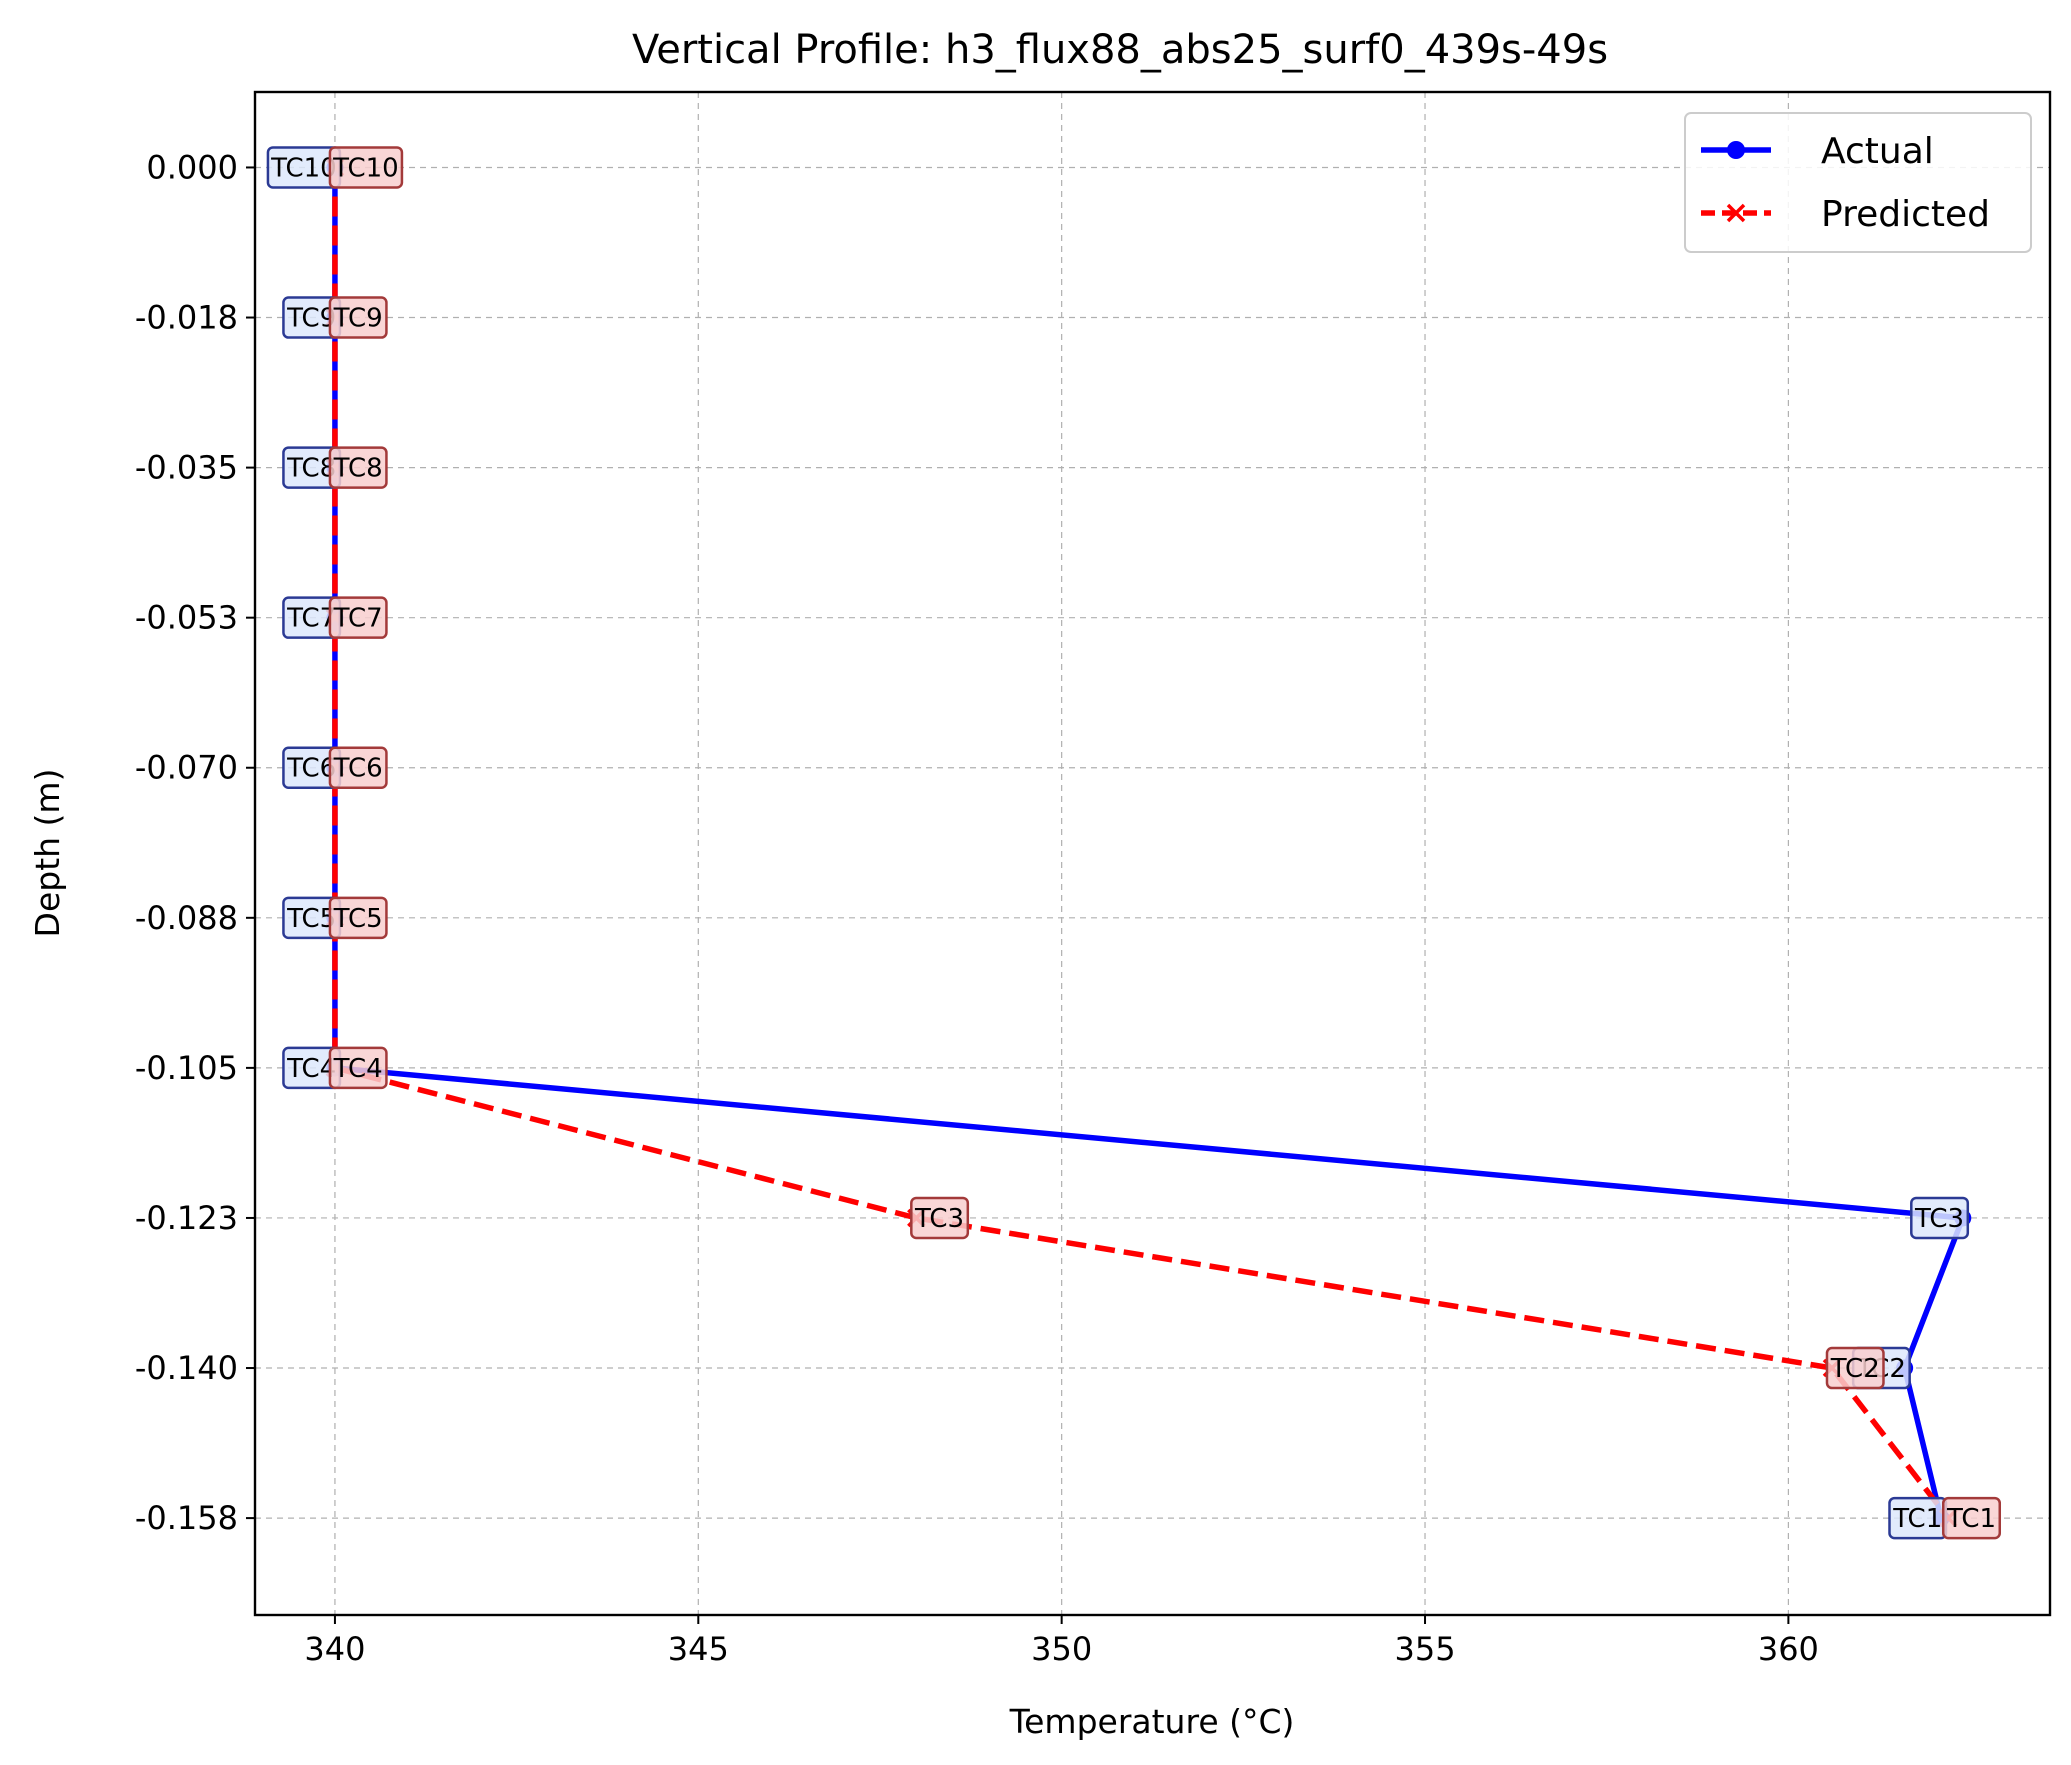 This screenshot has height=1765, width=2071. I want to click on predicted-sensor-label: TC2, so click(1855, 1368).